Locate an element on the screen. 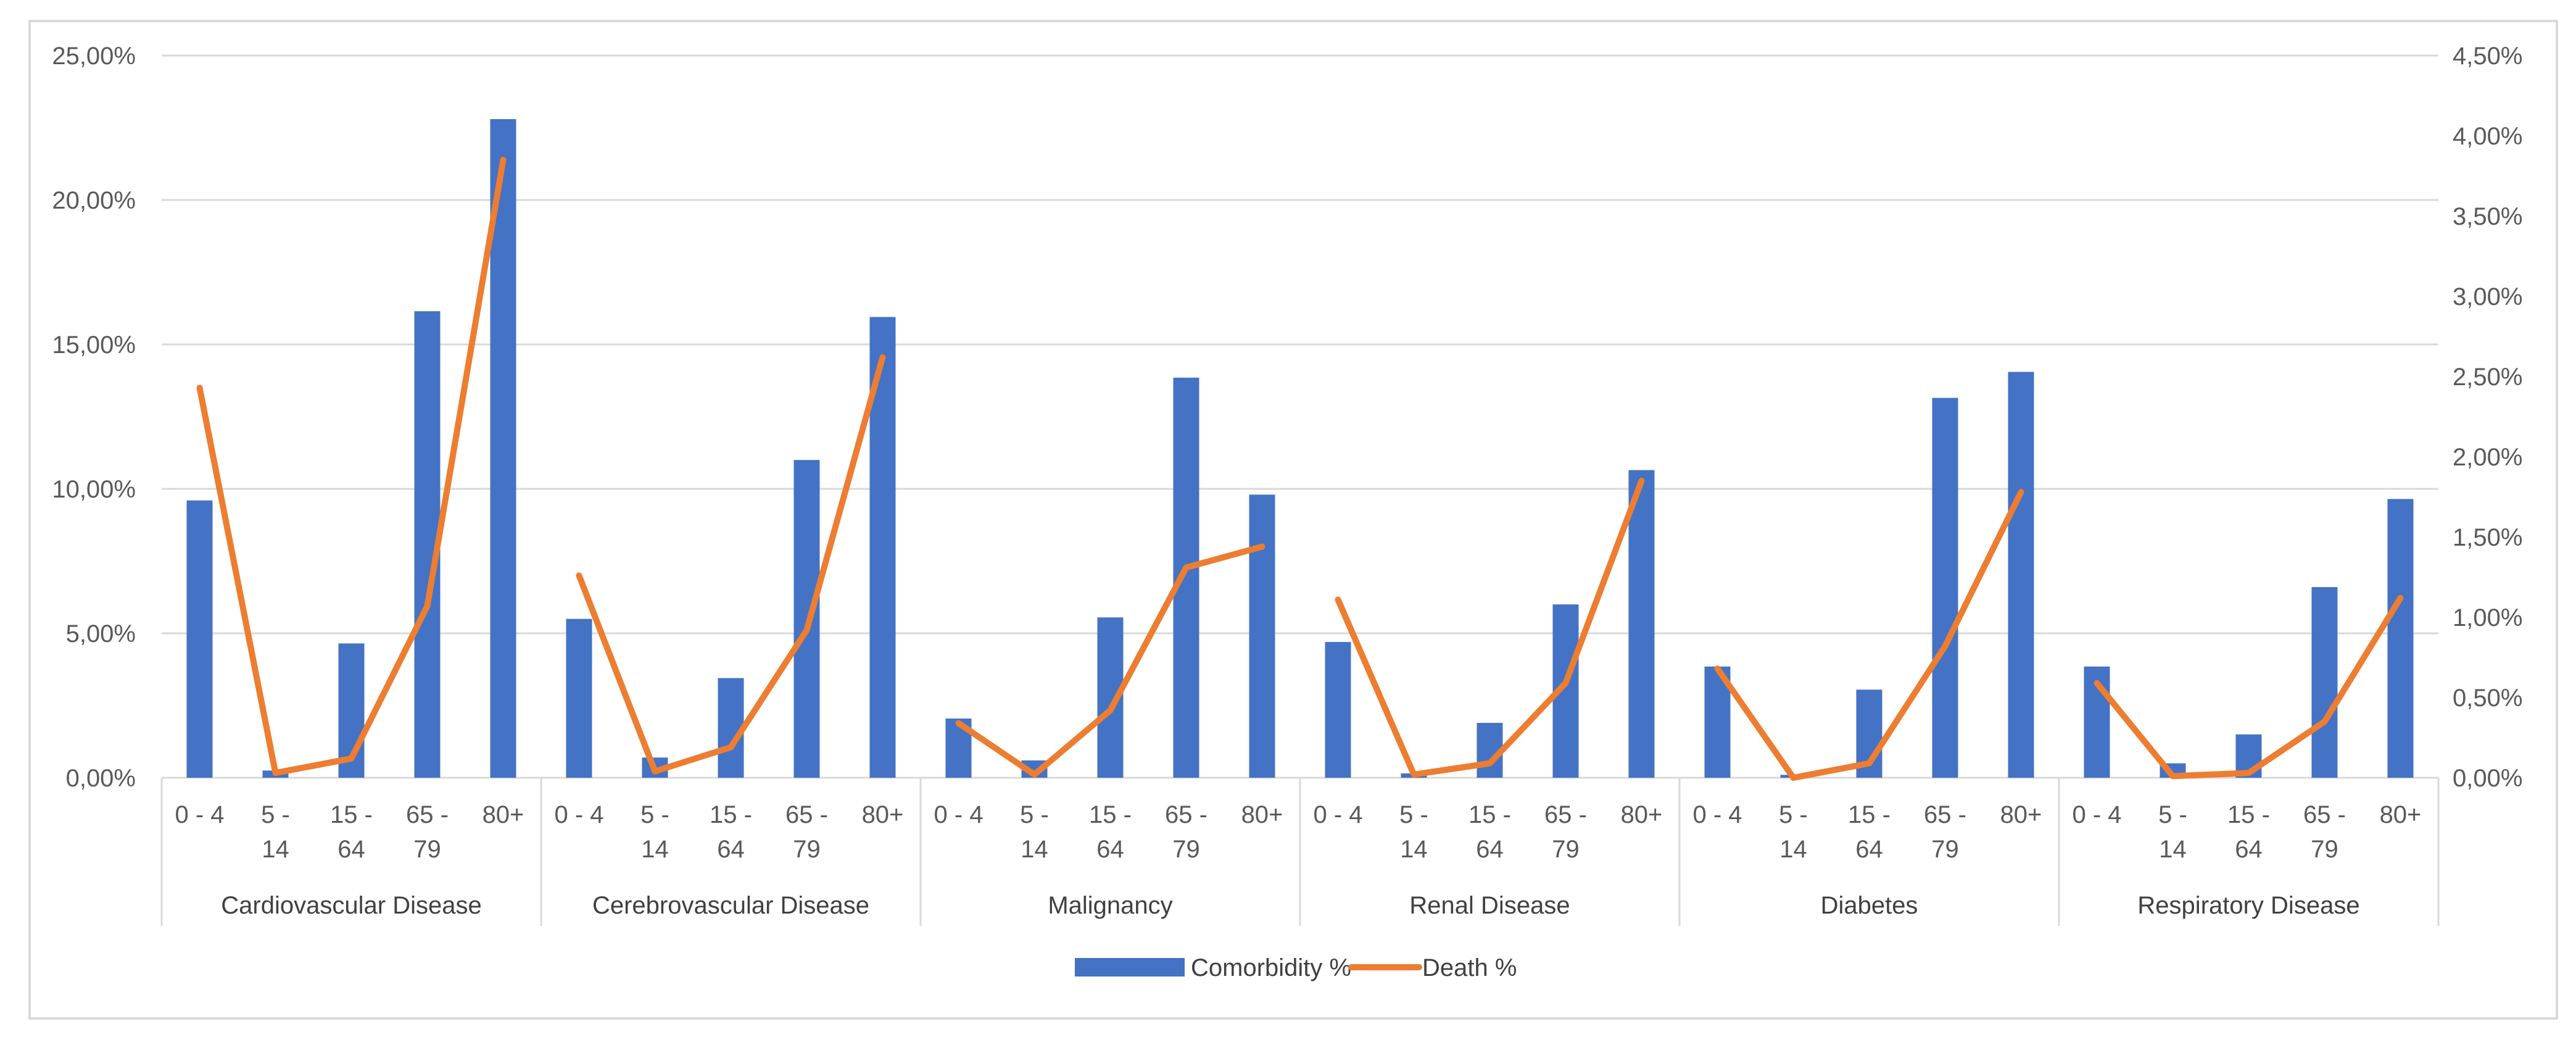 Image resolution: width=2576 pixels, height=1037 pixels. group-label: Cerebrovascular Disease is located at coordinates (730, 905).